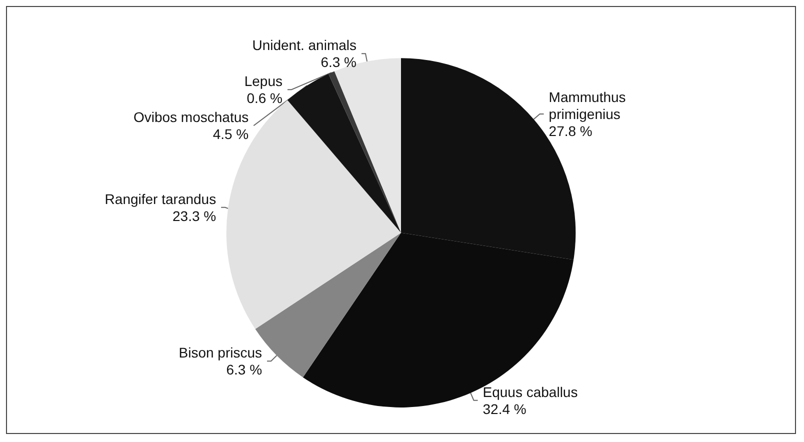  Describe the element at coordinates (530, 392) in the screenshot. I see `slice-label: Equus caballus` at that location.